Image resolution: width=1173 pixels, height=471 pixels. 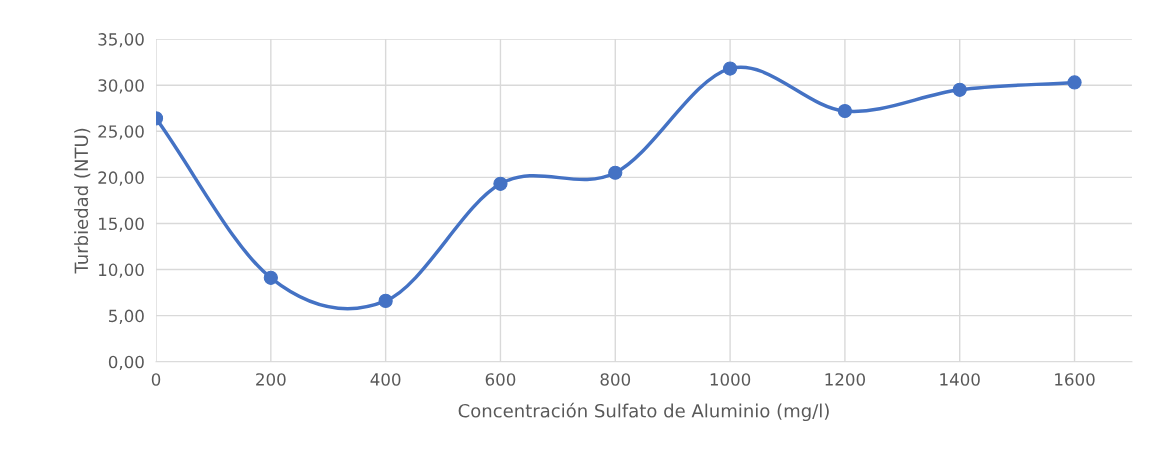 What do you see at coordinates (615, 379) in the screenshot?
I see `x-tick-label: 800` at bounding box center [615, 379].